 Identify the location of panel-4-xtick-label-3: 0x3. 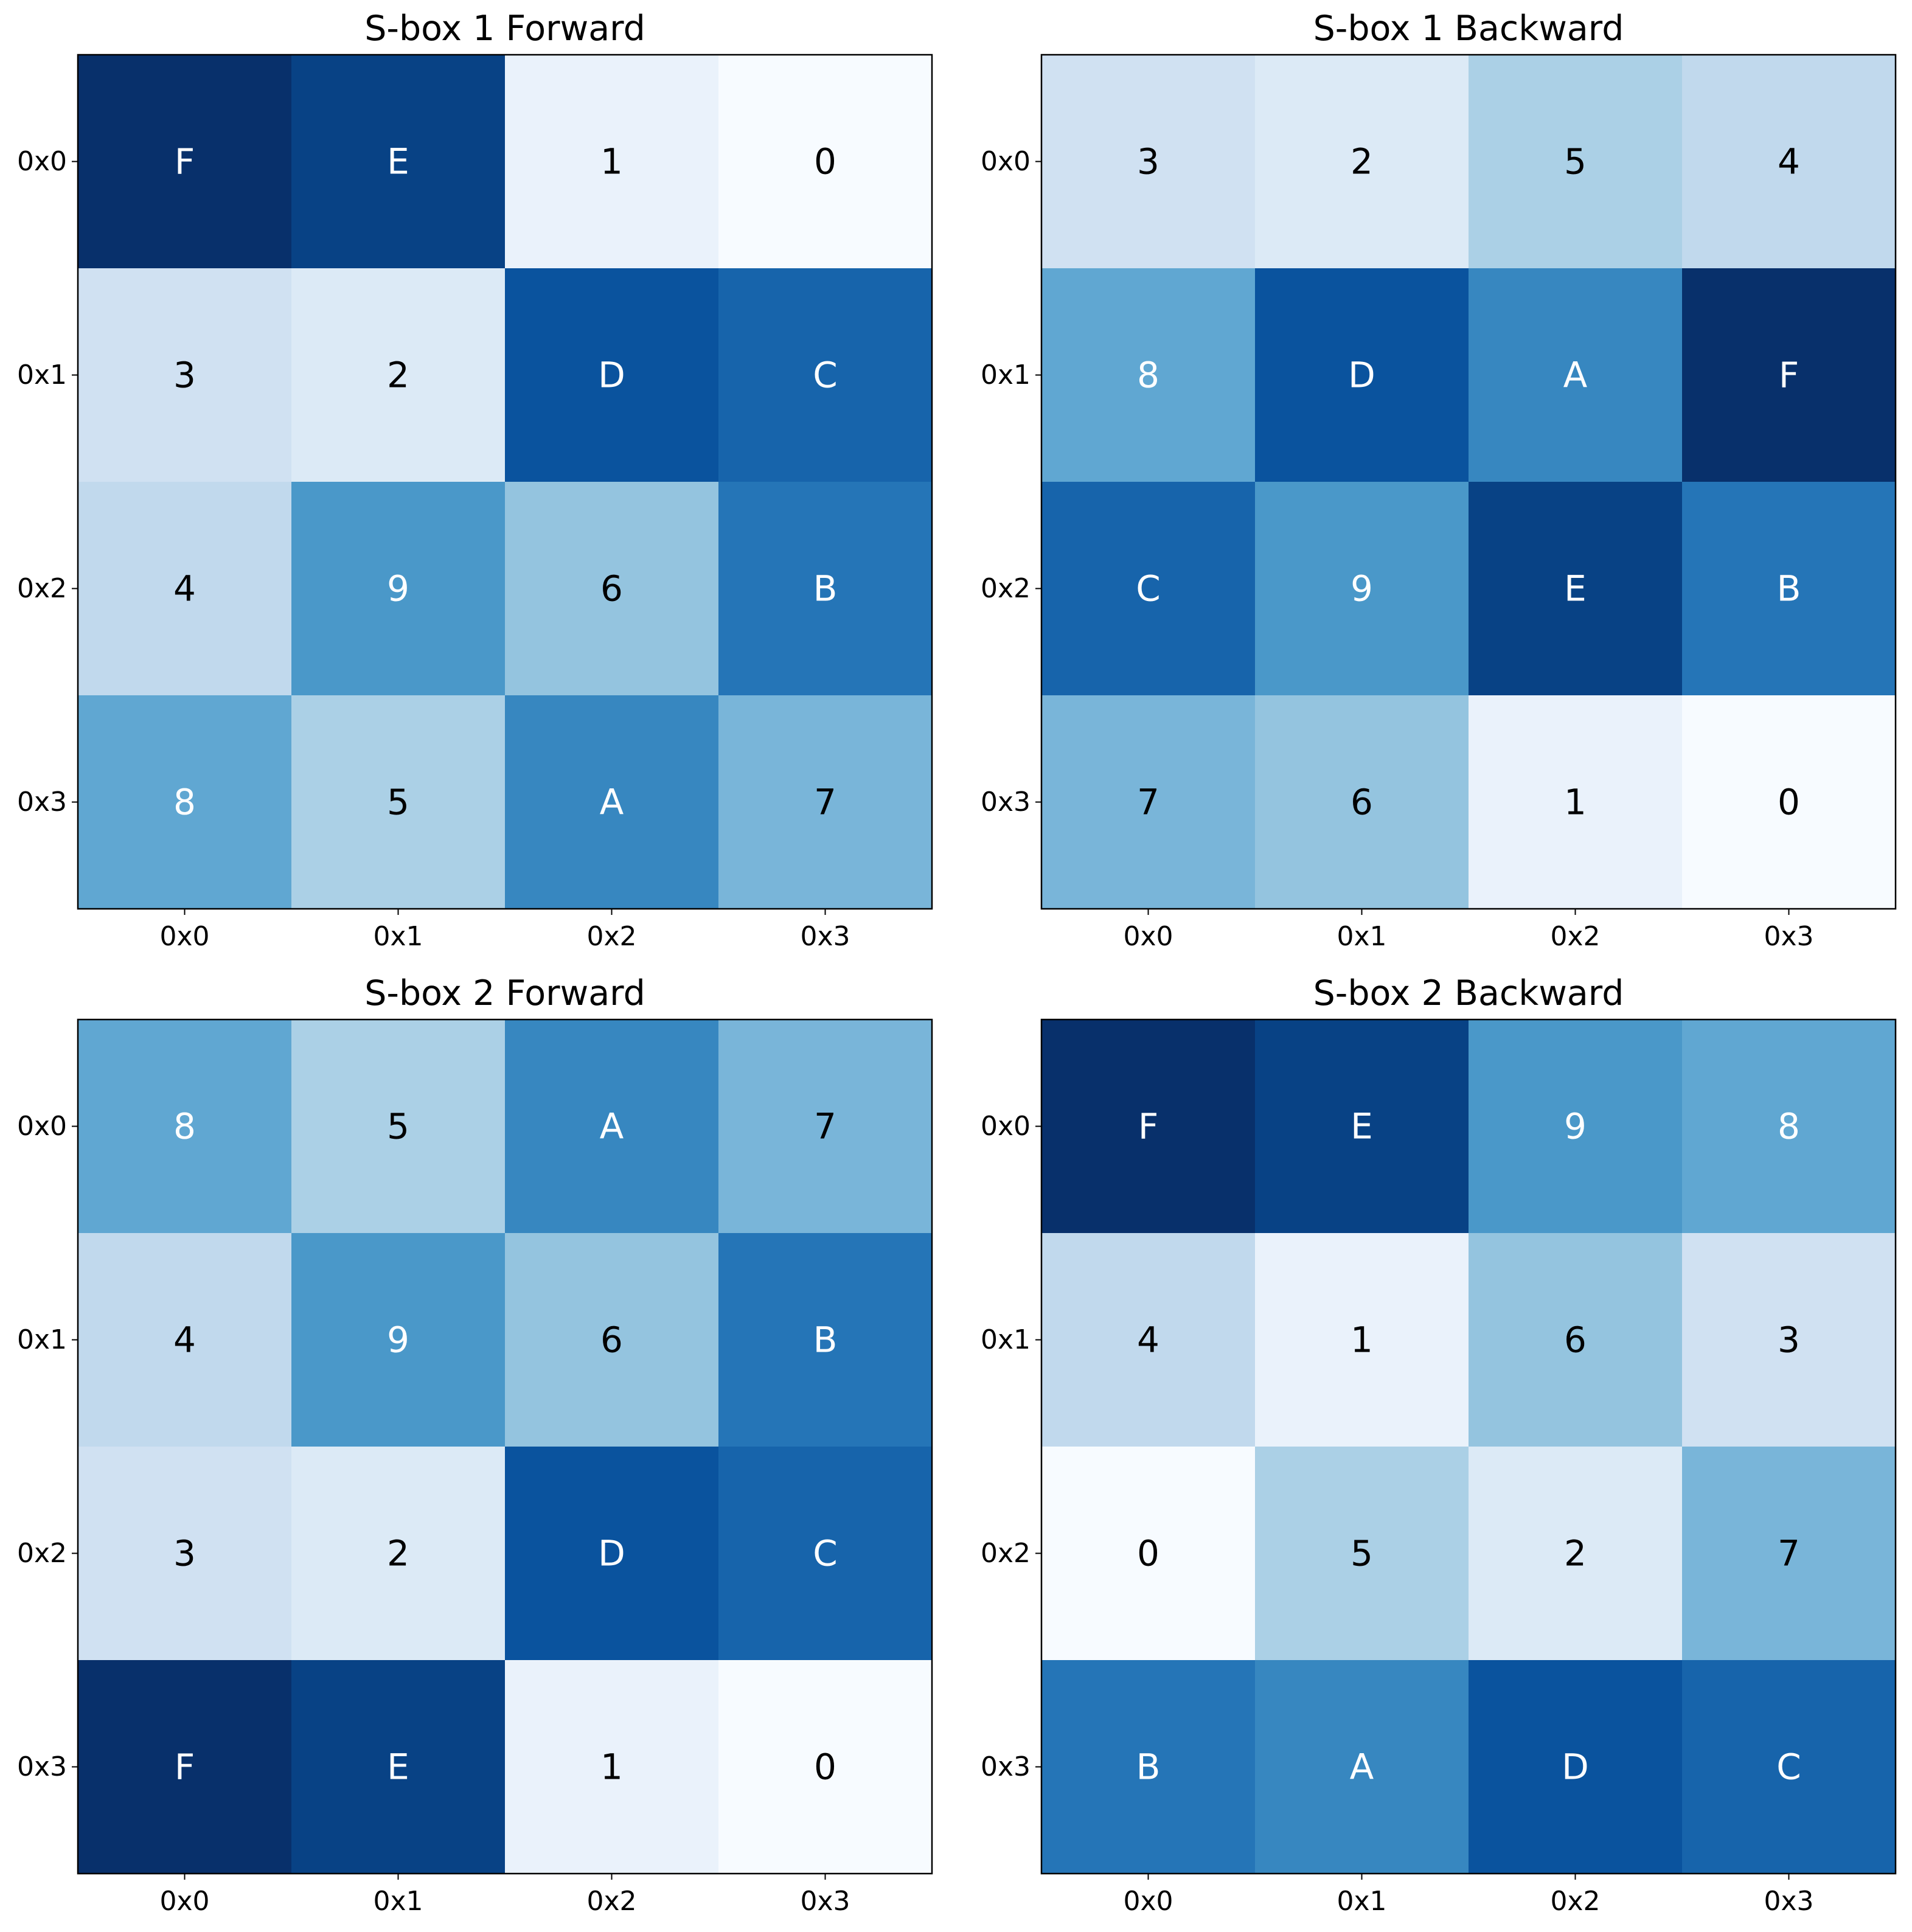
(1788, 1901).